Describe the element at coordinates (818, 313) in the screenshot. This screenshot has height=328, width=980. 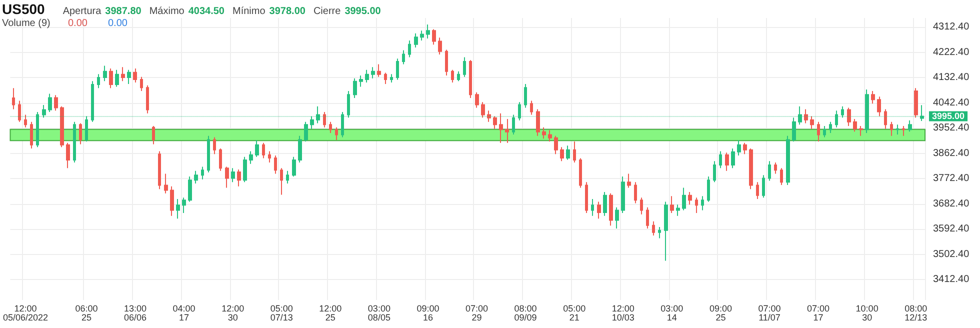
I see `x-tick-label: 07:00 17` at that location.